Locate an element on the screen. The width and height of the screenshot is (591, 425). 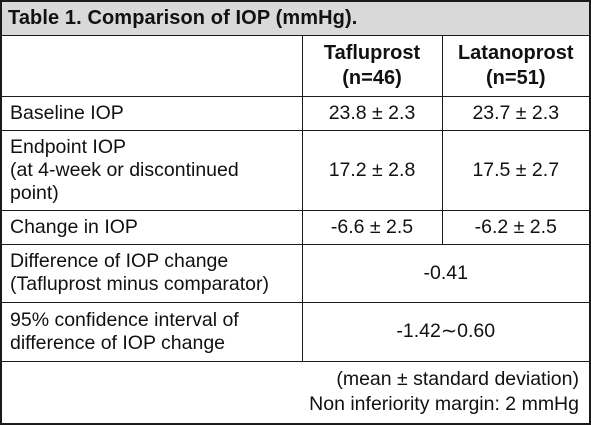
cell-change-tafluprost: -6.6 ± 2.5 is located at coordinates (372, 227).